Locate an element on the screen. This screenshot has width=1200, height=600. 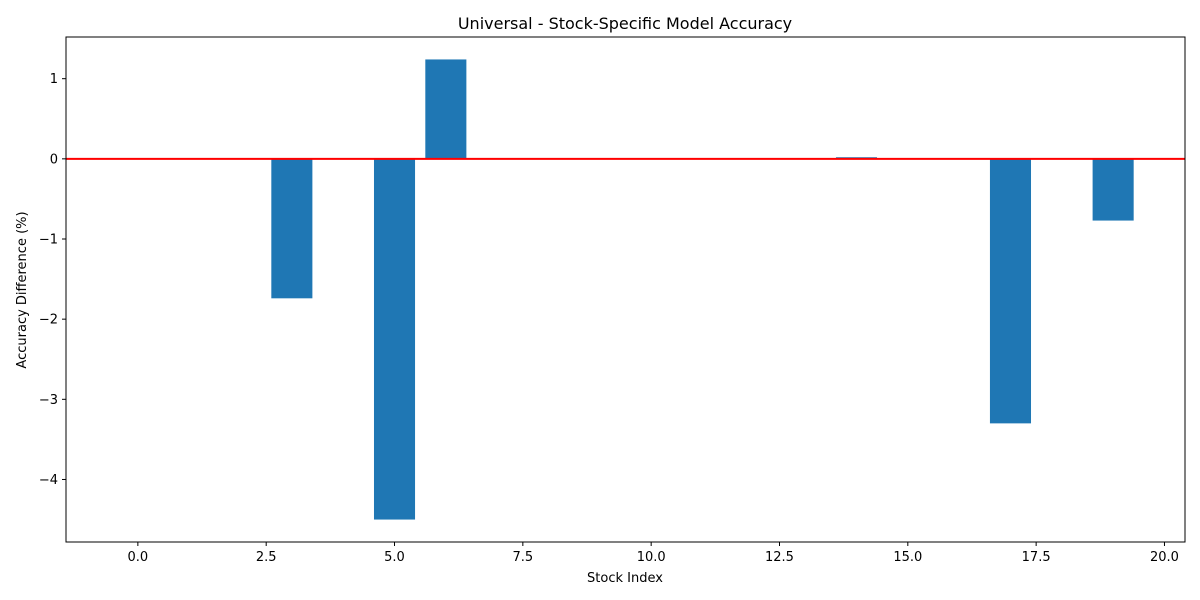
x-tick-label: 12.5 is located at coordinates (779, 557).